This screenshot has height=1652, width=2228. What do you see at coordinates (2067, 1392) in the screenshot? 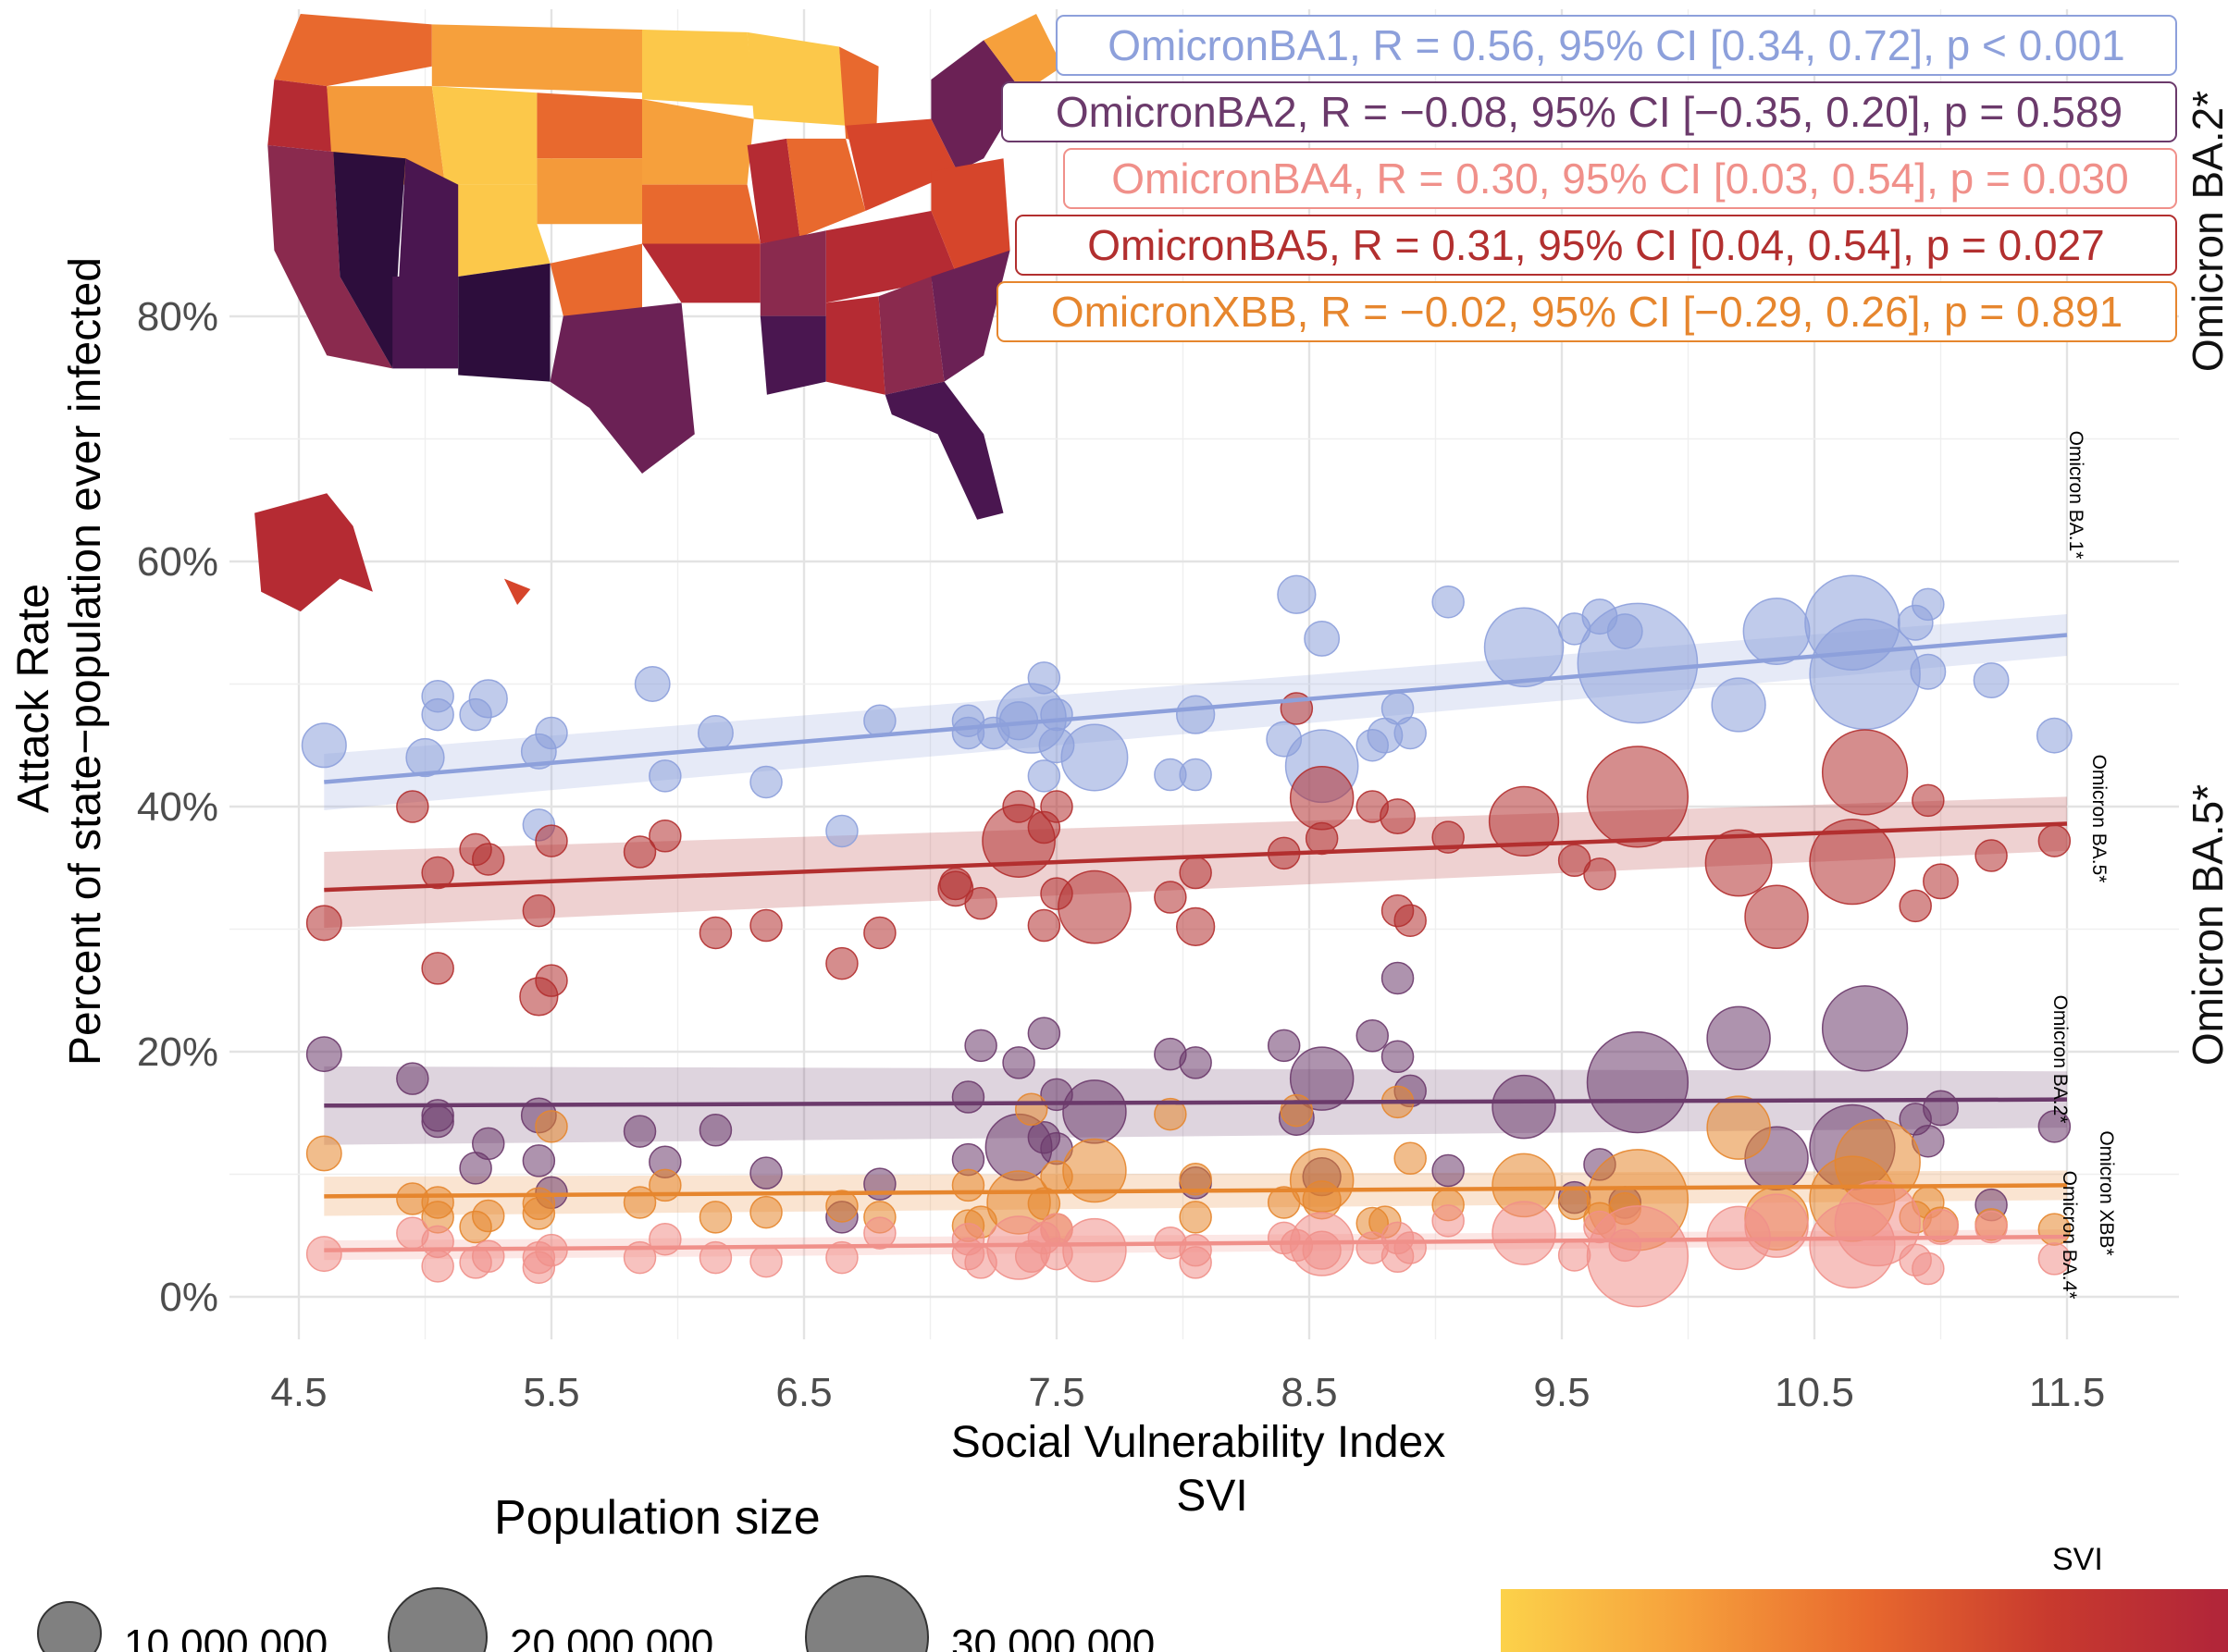
I see `x-tick-label: 11.5` at bounding box center [2067, 1392].